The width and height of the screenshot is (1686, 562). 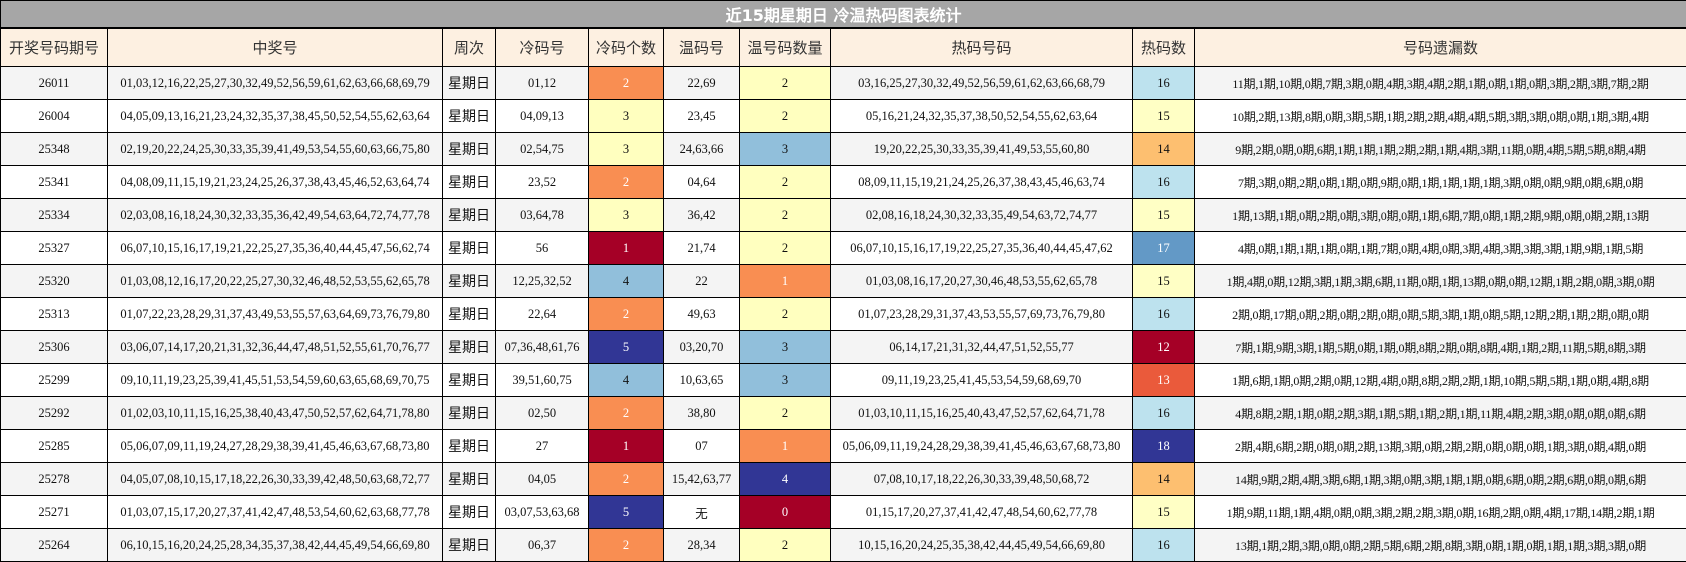 What do you see at coordinates (542, 446) in the screenshot?
I see `cold-numbers-cell: 27` at bounding box center [542, 446].